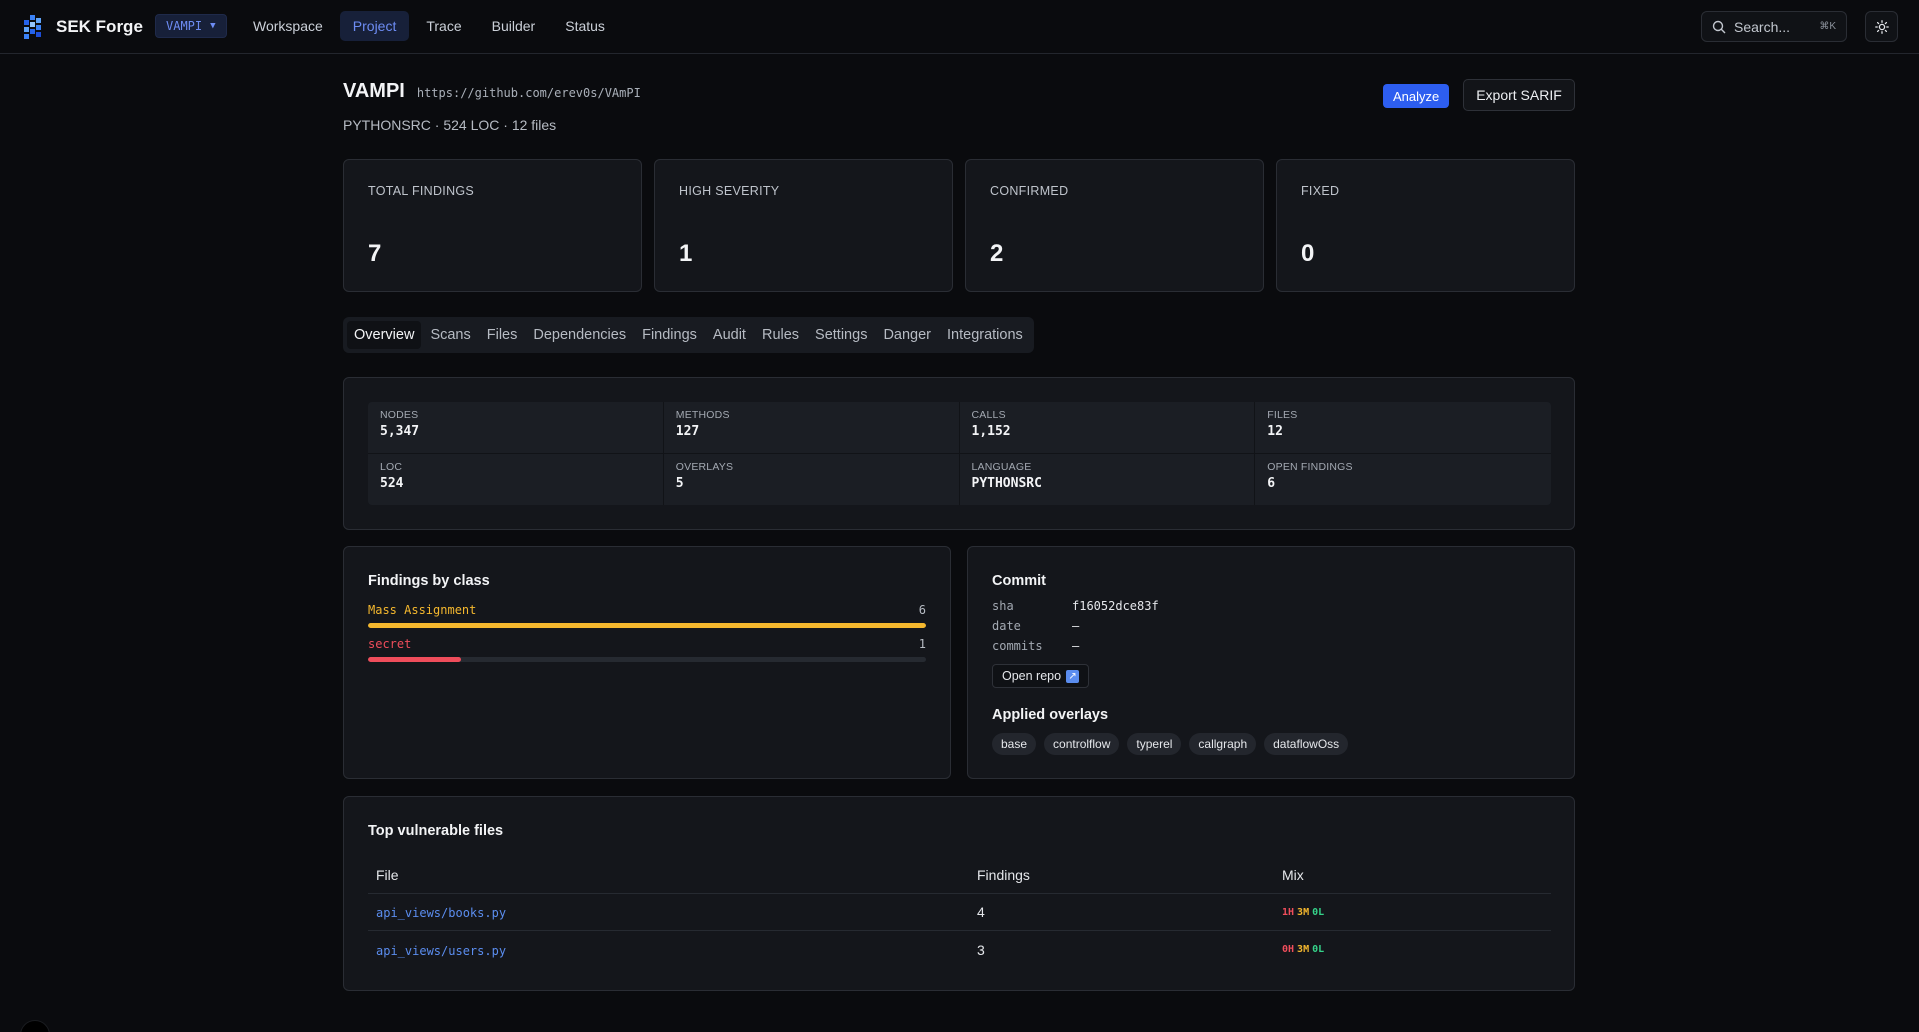 This screenshot has width=1919, height=1032. What do you see at coordinates (502, 335) in the screenshot?
I see `tab-files: Files` at bounding box center [502, 335].